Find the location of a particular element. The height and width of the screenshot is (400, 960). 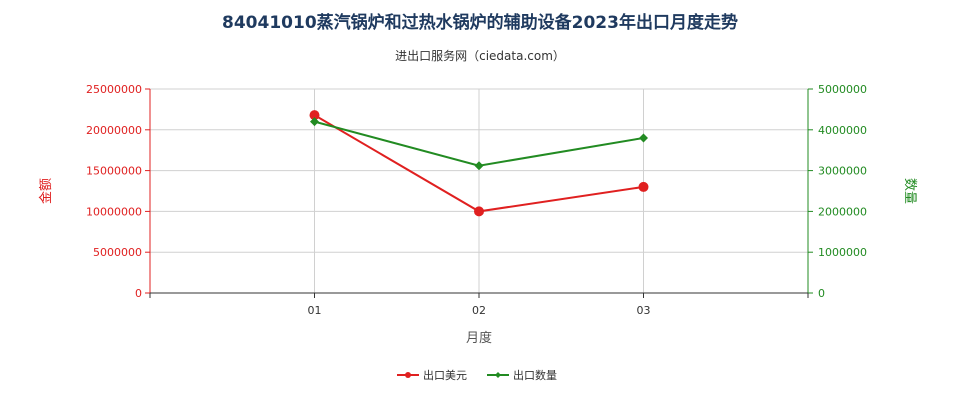

y-right-tick-label: 0 is located at coordinates (821, 293).